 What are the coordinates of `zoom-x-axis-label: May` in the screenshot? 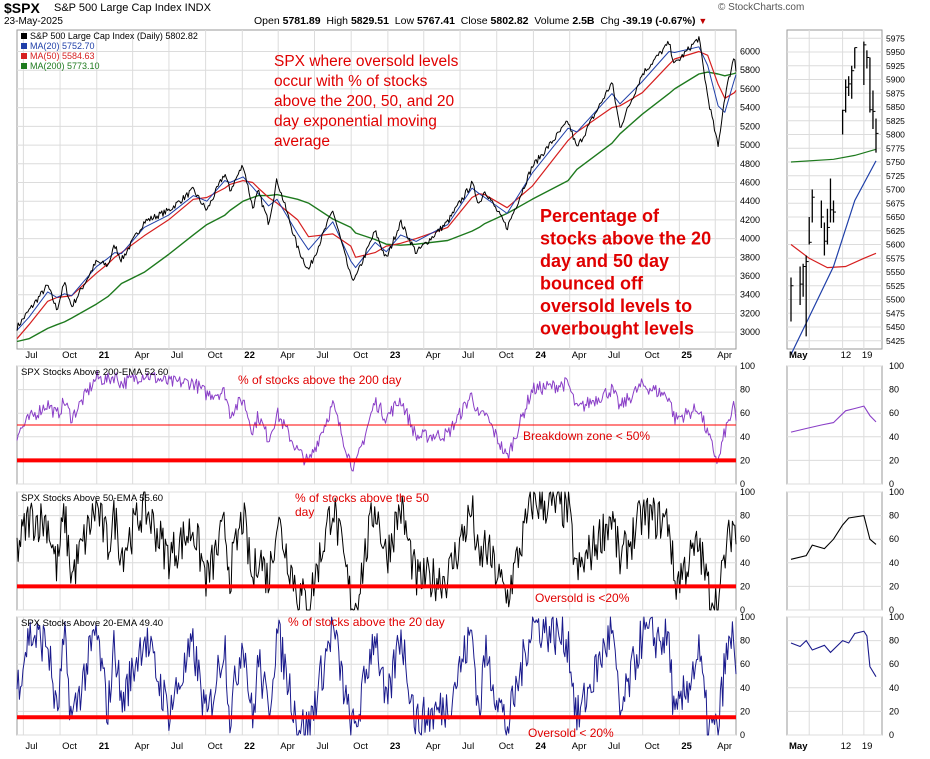 It's located at (798, 355).